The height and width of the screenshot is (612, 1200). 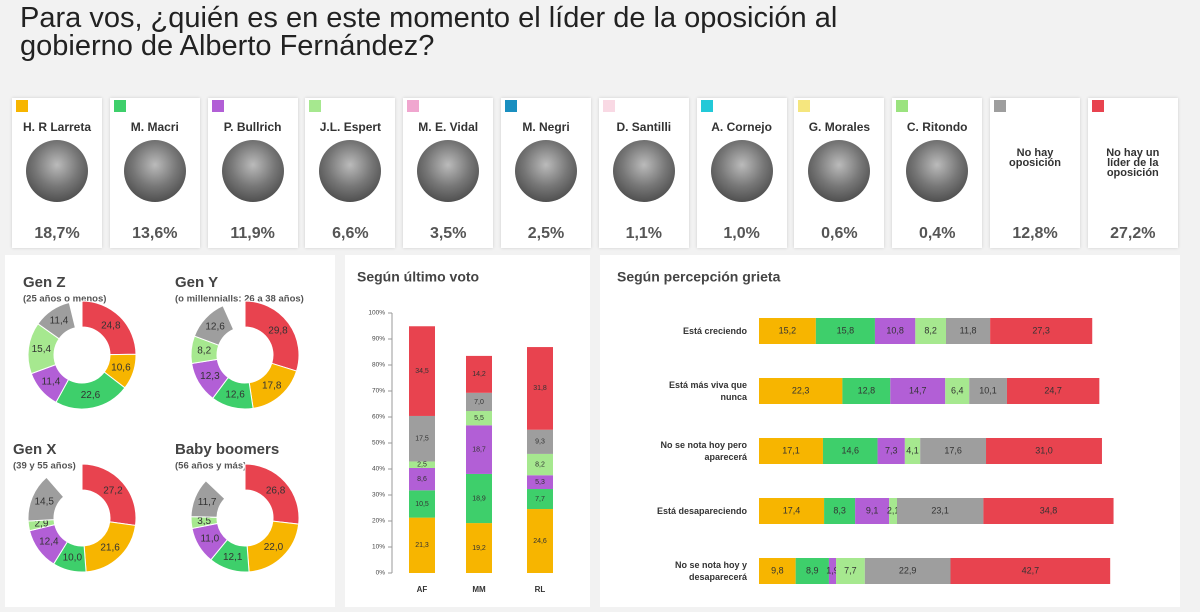 What do you see at coordinates (378, 417) in the screenshot?
I see `y-tick-label: 60%` at bounding box center [378, 417].